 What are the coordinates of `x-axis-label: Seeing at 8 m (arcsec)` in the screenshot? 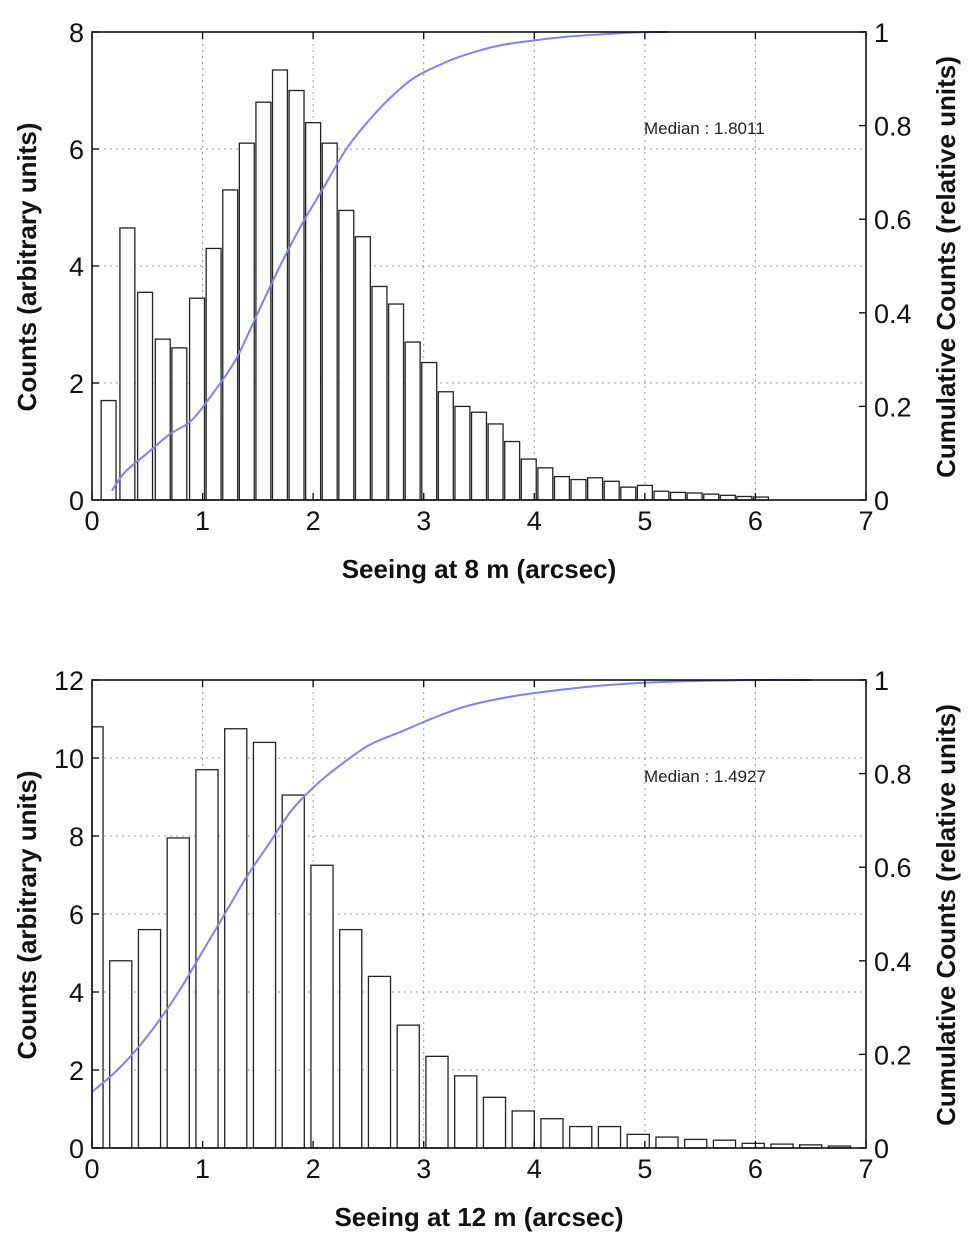 It's located at (479, 569).